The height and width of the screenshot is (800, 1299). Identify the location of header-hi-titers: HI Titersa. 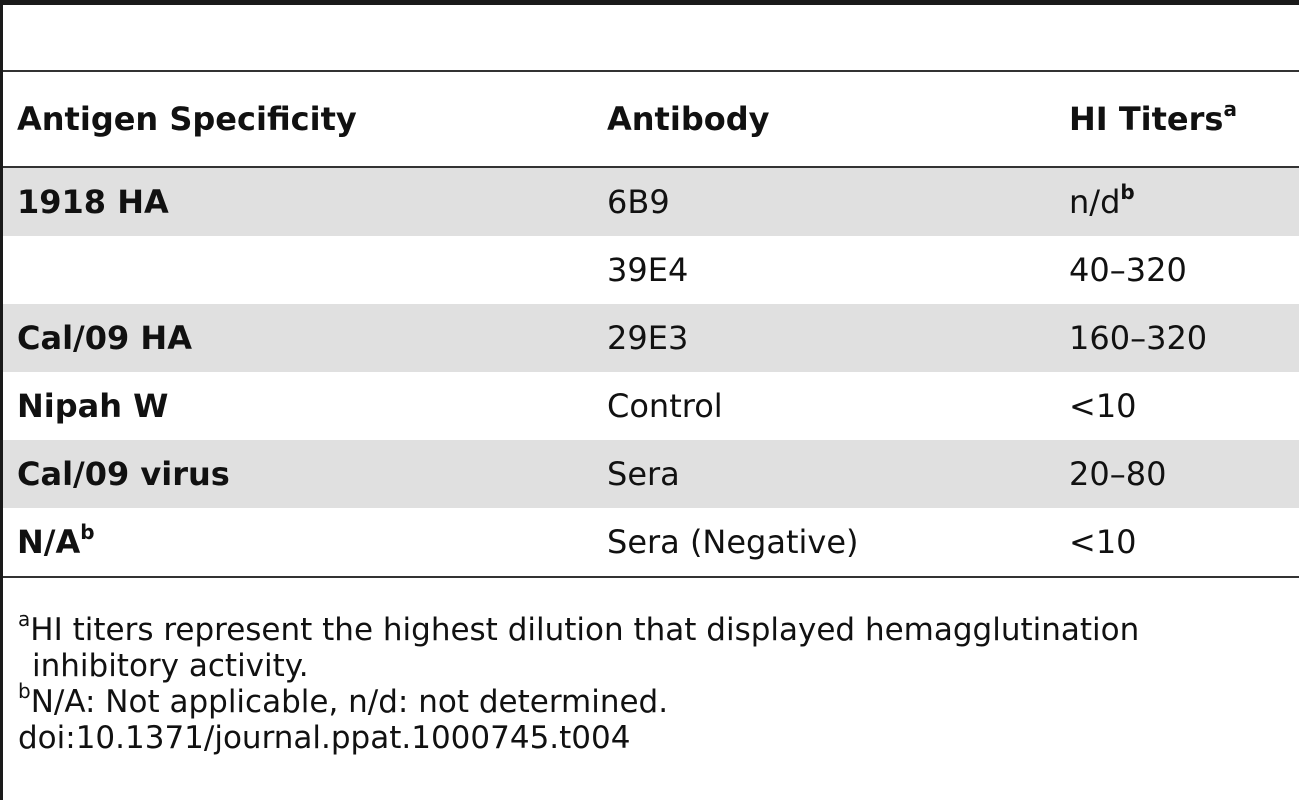
(1177, 119).